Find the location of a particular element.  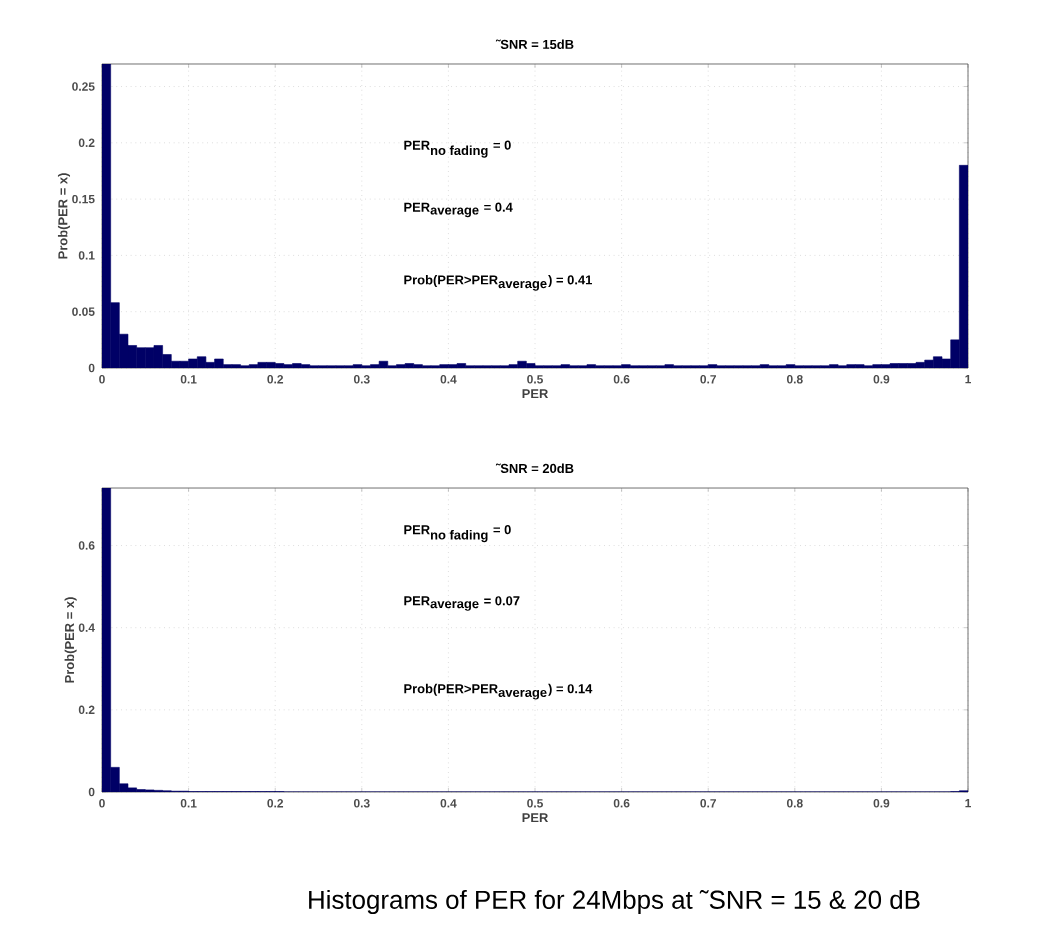

text: Histograms of PER for 24Mbps at ˜SNR = 15 & 20 dB is located at coordinates (614, 902).